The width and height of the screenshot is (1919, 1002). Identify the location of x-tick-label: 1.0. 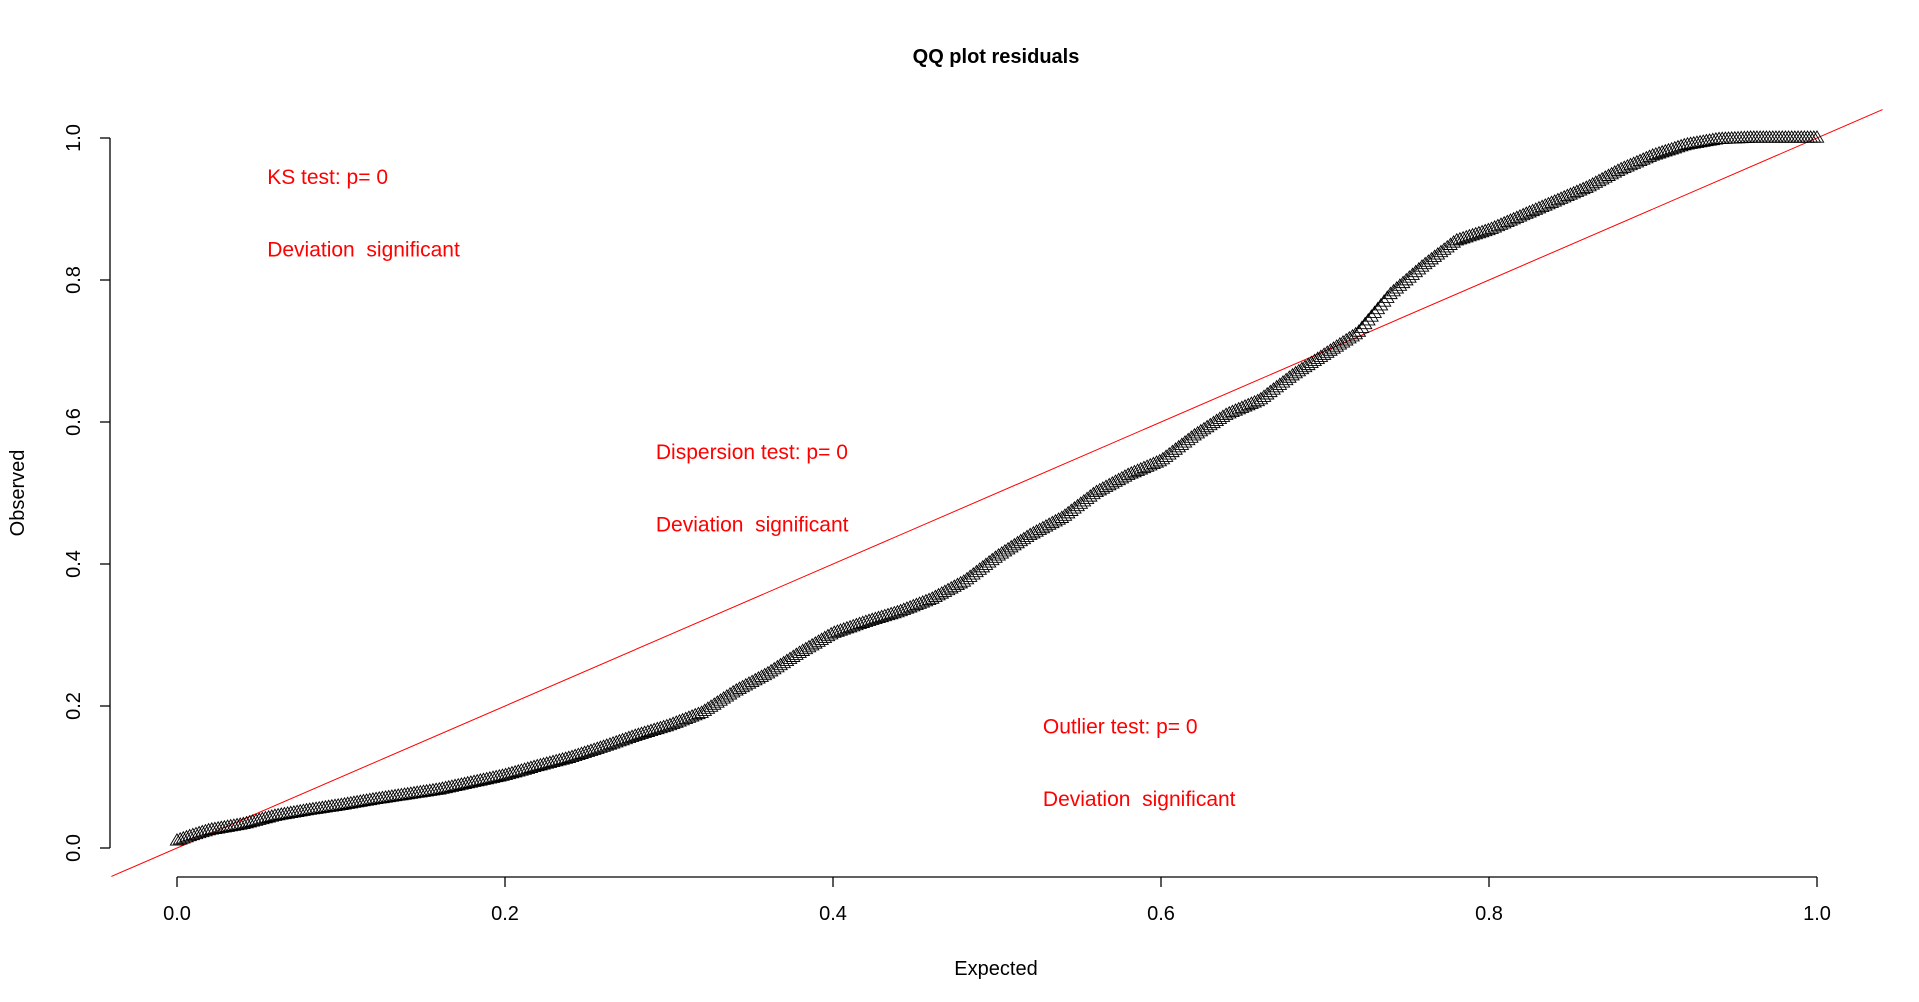
(1817, 914).